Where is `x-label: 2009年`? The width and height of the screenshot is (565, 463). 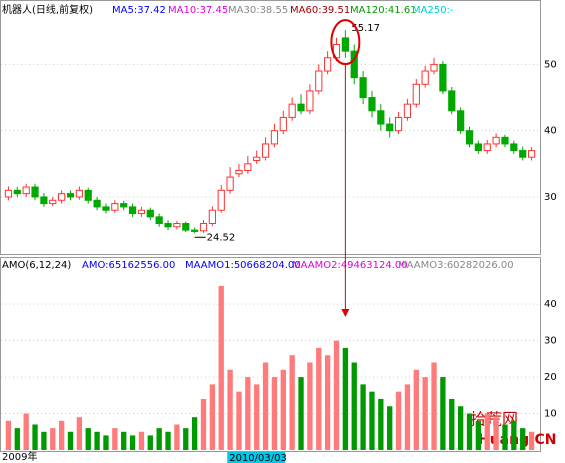
x-label: 2009年 is located at coordinates (19, 456).